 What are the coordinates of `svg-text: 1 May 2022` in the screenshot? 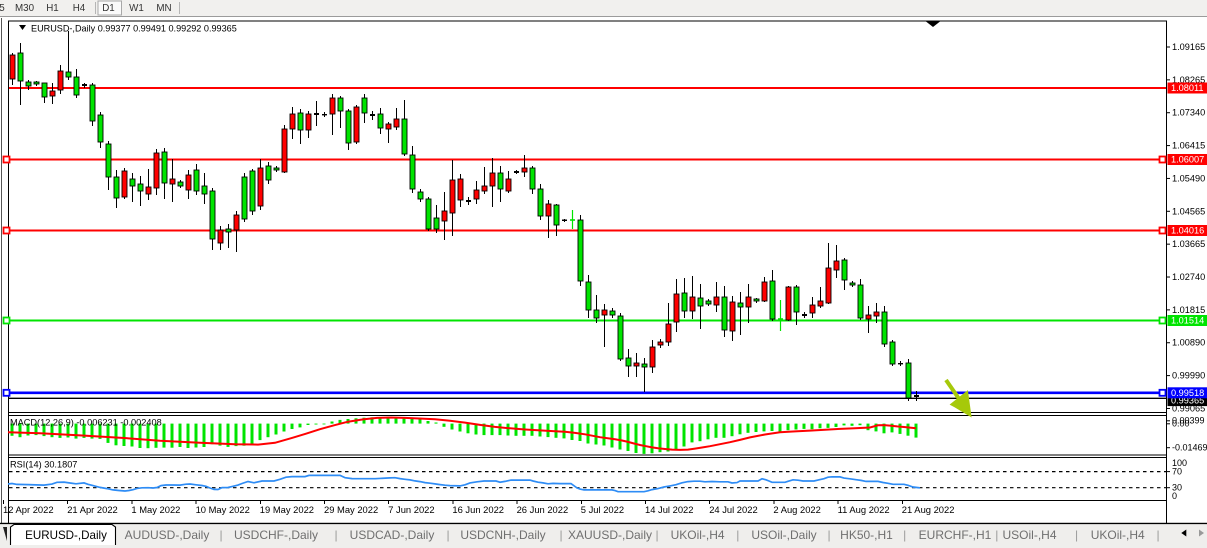 It's located at (155, 509).